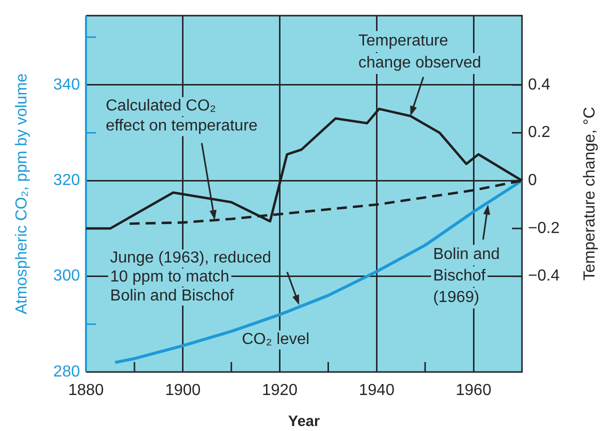  I want to click on y-tick-label: 340, so click(66, 85).